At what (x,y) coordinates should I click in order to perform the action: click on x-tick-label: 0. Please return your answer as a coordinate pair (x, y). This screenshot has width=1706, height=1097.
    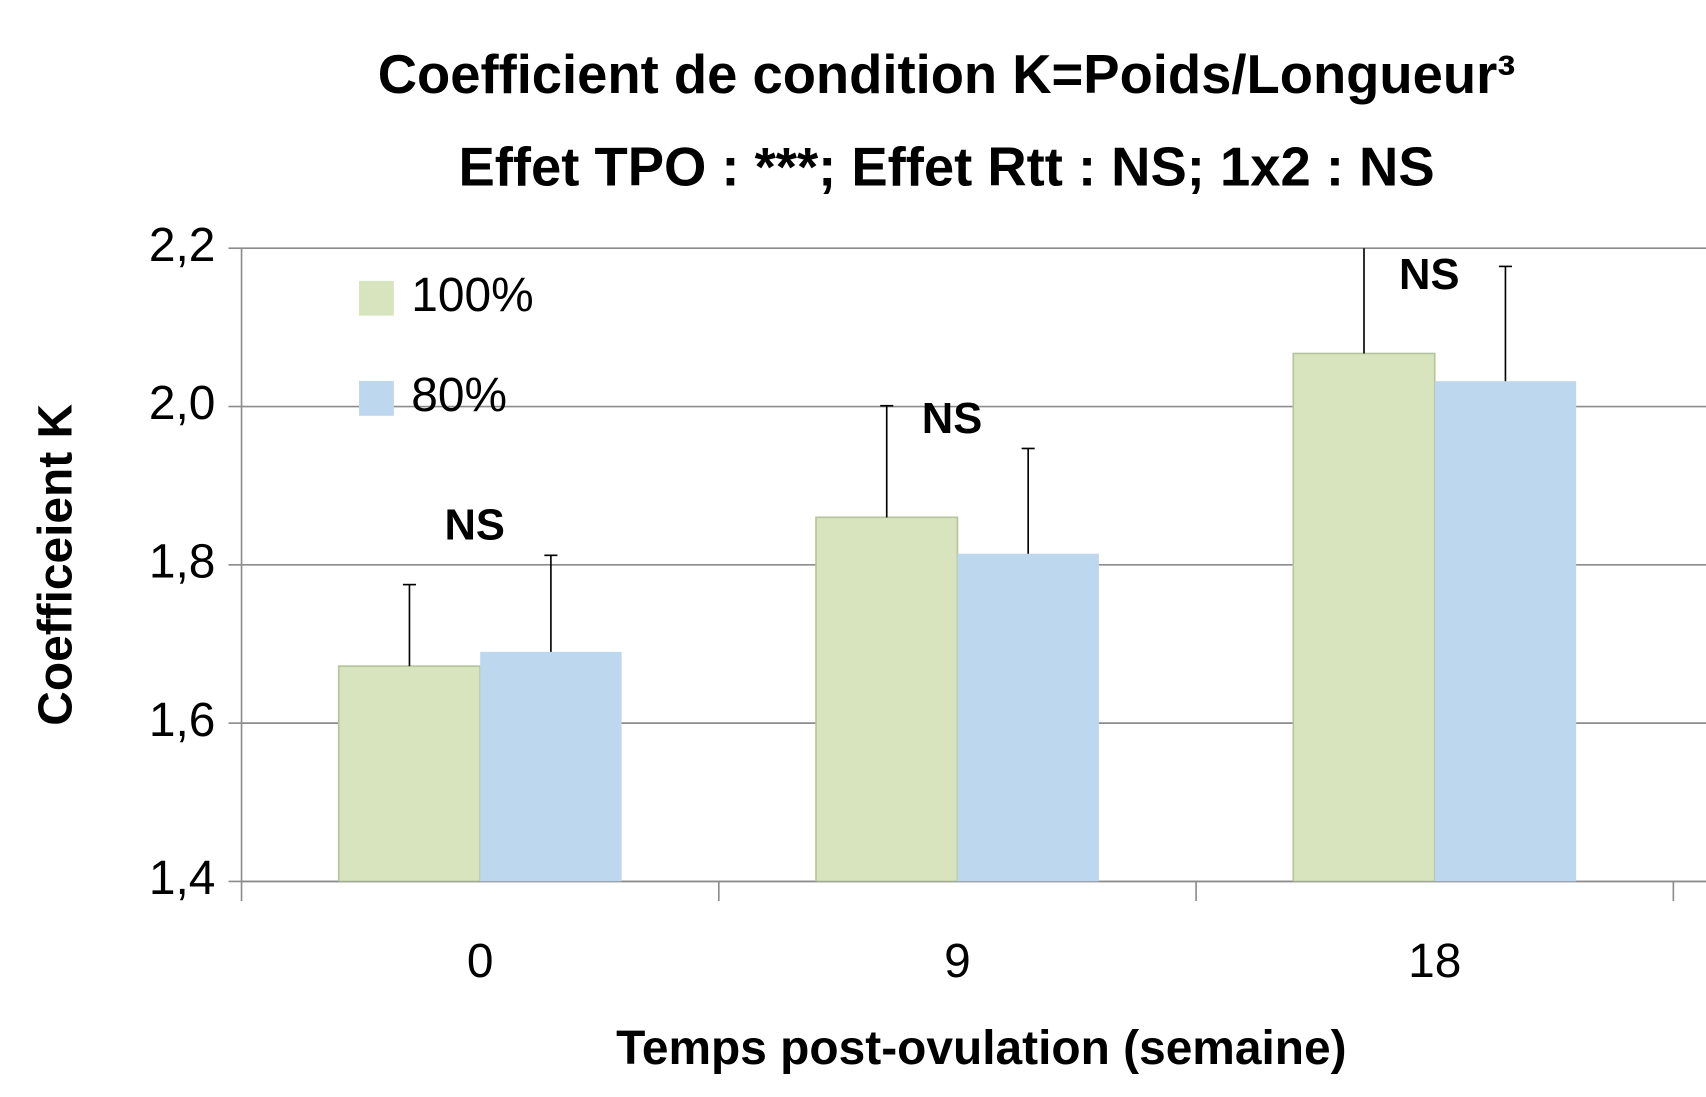
    Looking at the image, I should click on (480, 961).